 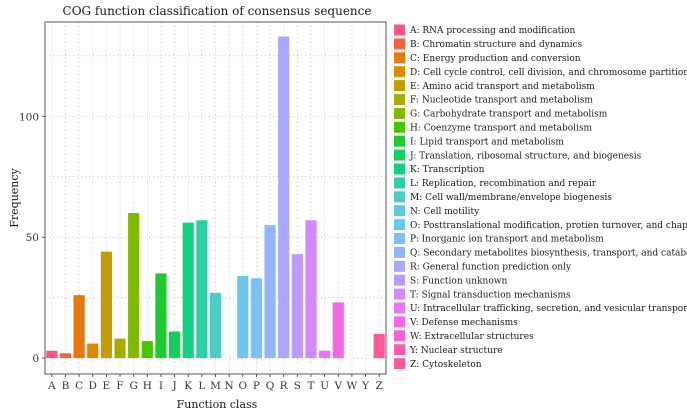 What do you see at coordinates (399, 155) in the screenshot?
I see `legend-swatch-j` at bounding box center [399, 155].